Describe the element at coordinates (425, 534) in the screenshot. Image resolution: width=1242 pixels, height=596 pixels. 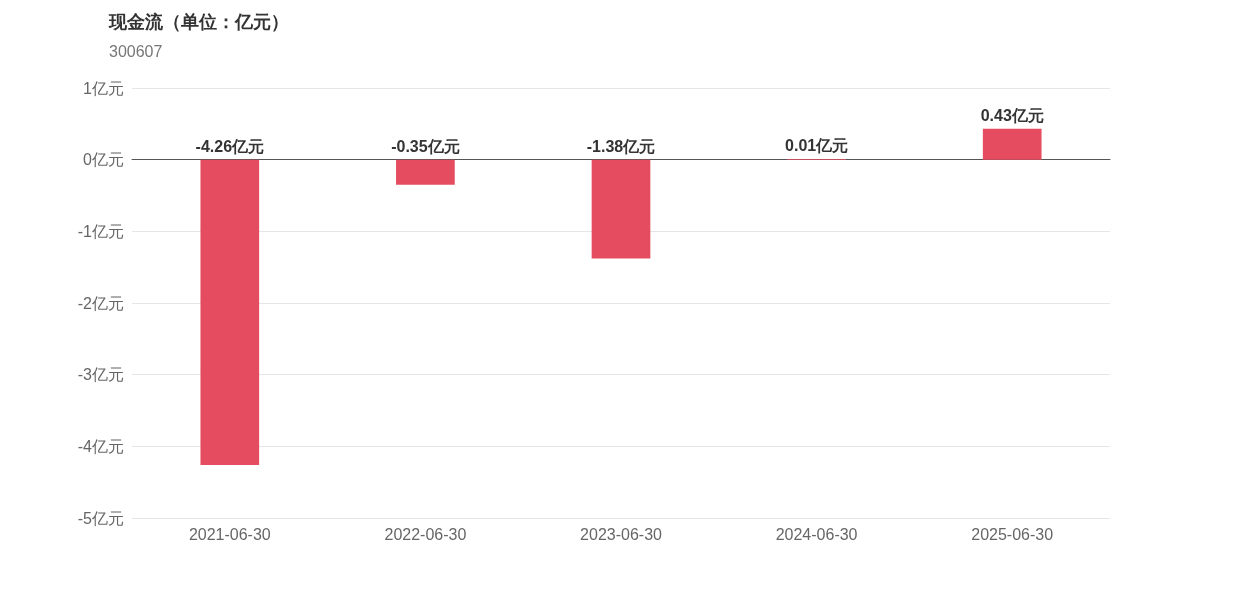
I see `x-tick-label: 2022-06-30` at that location.